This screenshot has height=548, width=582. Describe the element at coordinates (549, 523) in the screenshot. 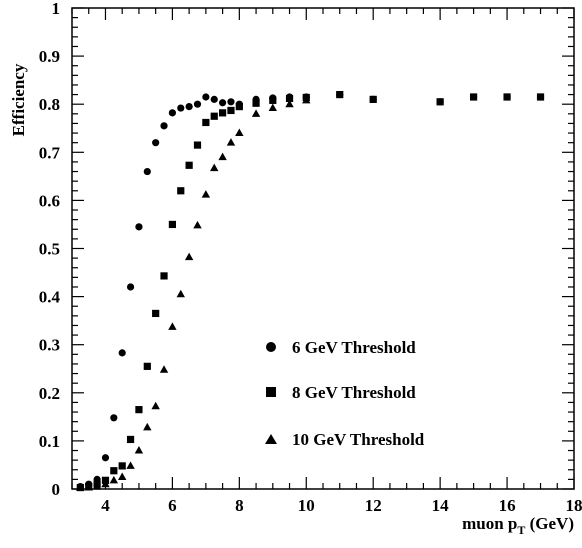

I see `x-axis-label-unit: (GeV)` at that location.